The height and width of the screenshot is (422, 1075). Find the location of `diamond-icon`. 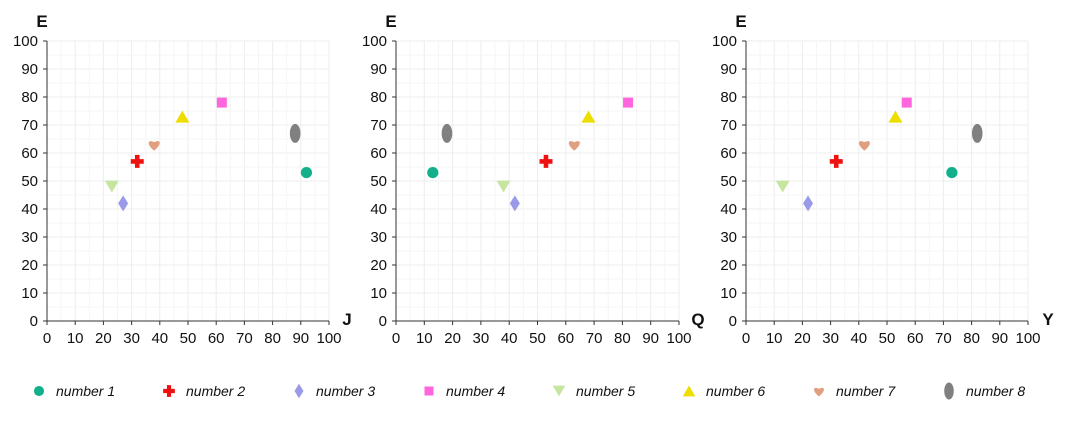

diamond-icon is located at coordinates (299, 391).